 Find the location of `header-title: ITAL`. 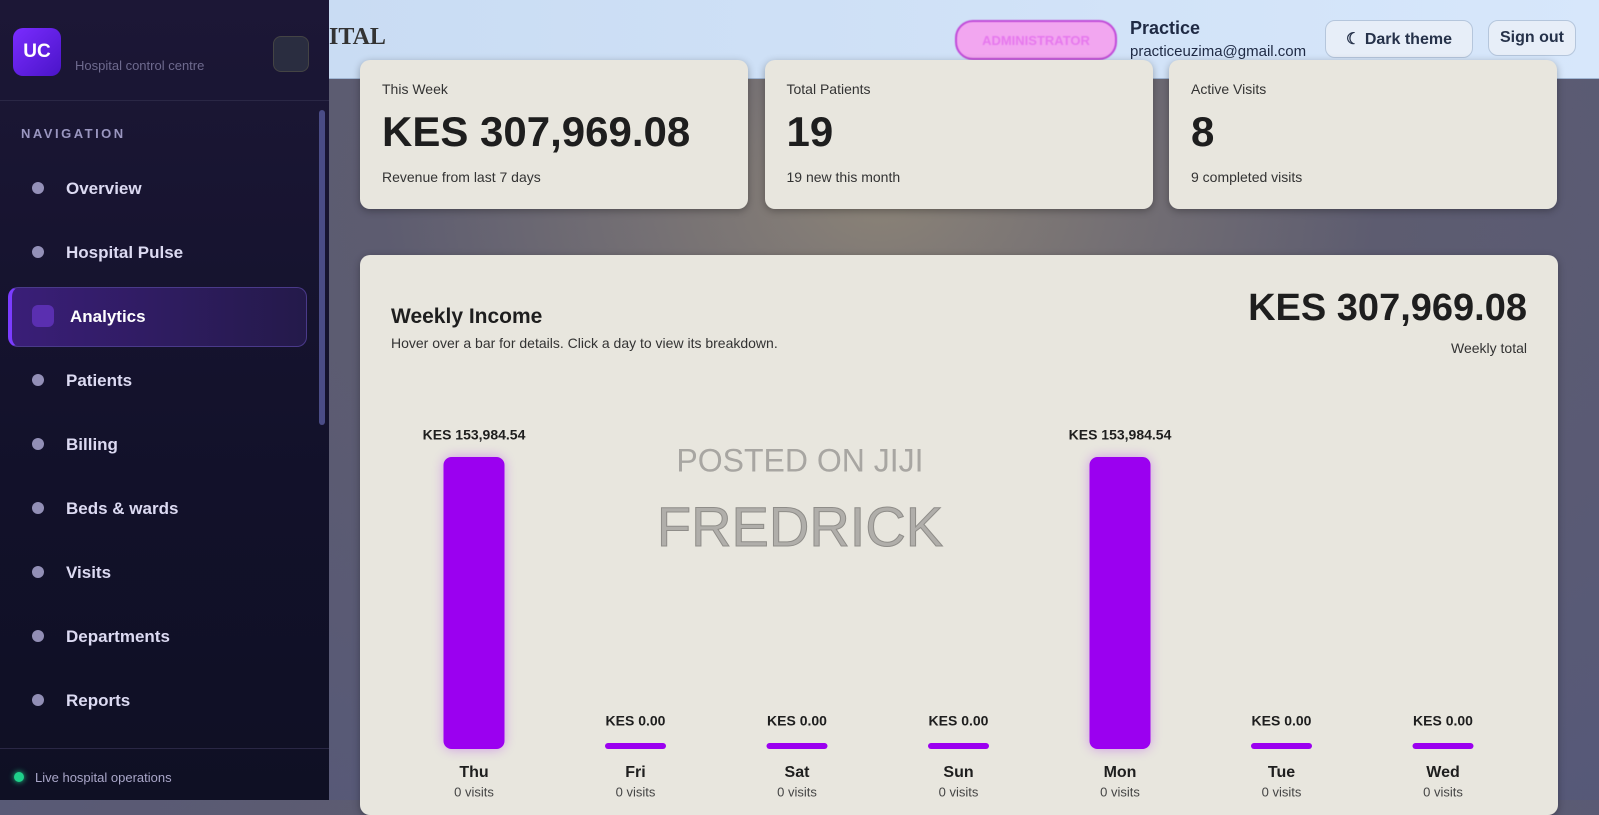

header-title: ITAL is located at coordinates (357, 37).